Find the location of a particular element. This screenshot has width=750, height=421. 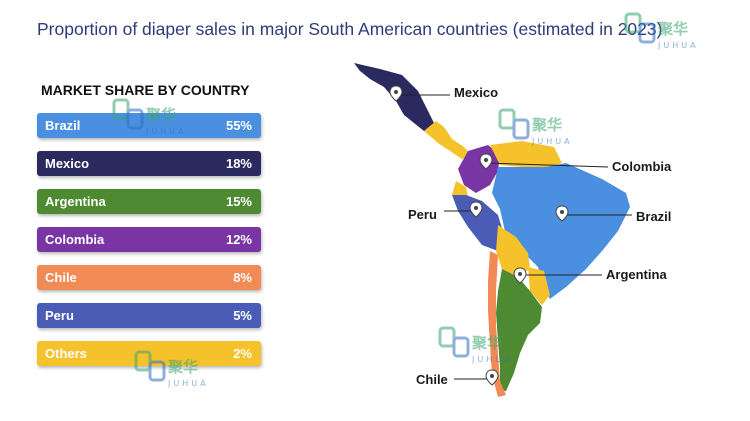

bar-mexico: Mexico 18% is located at coordinates (149, 163).